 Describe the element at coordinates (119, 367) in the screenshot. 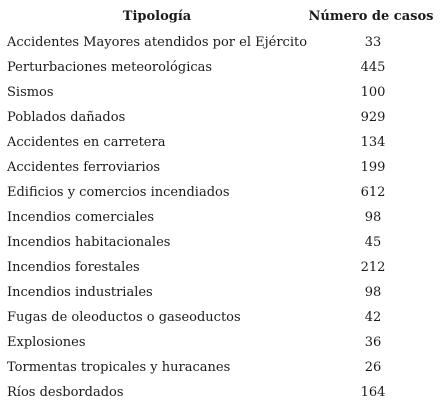

I see `cell-tipologia: Tormentas tropicales y huracanes` at that location.